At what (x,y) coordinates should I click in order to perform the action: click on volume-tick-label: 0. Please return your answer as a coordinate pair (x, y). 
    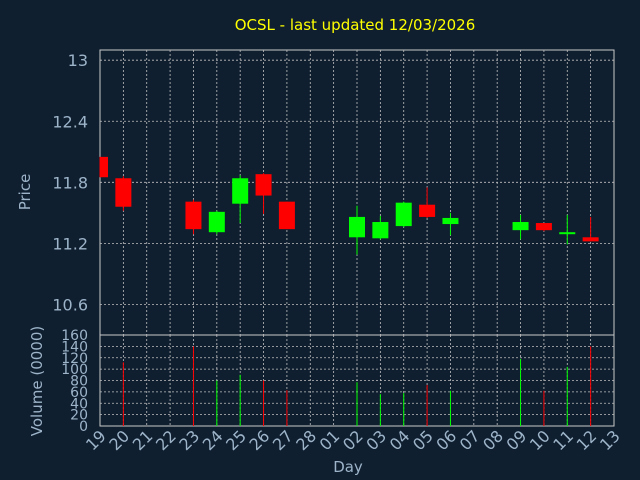
    Looking at the image, I should click on (83, 427).